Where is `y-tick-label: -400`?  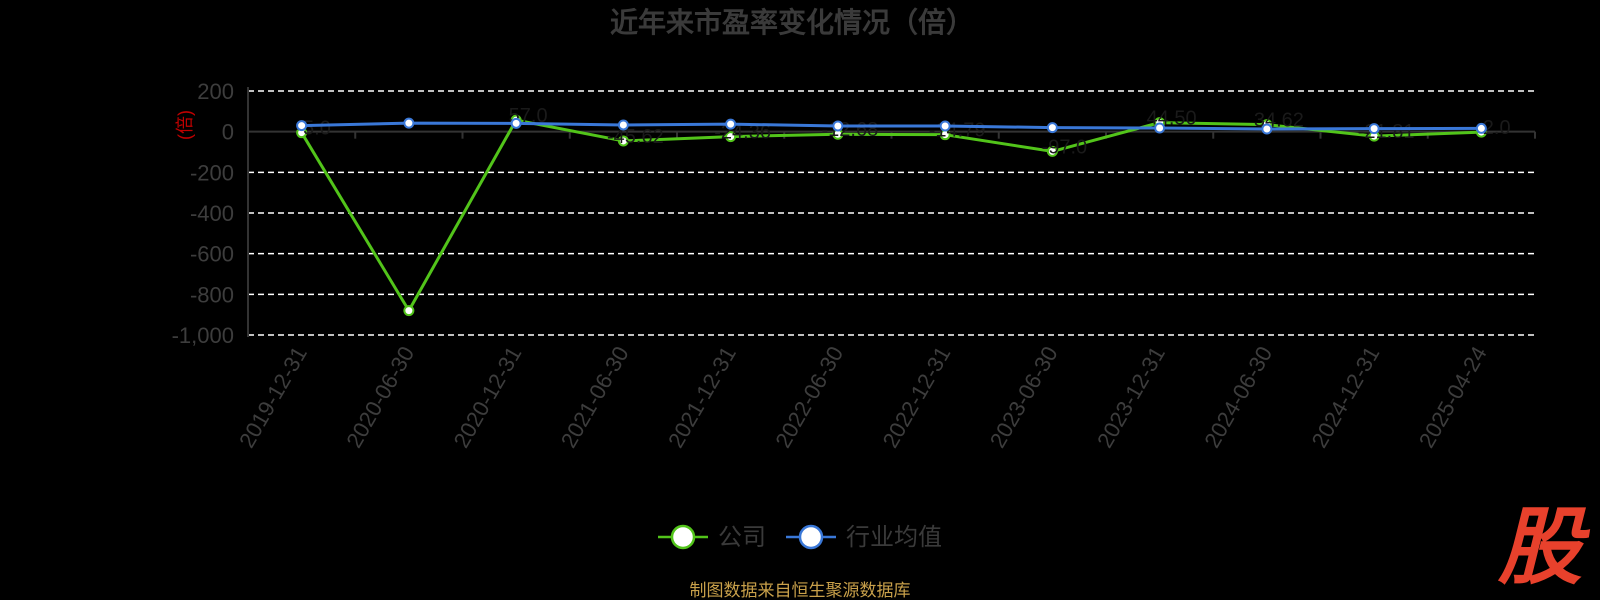
y-tick-label: -400 is located at coordinates (212, 213).